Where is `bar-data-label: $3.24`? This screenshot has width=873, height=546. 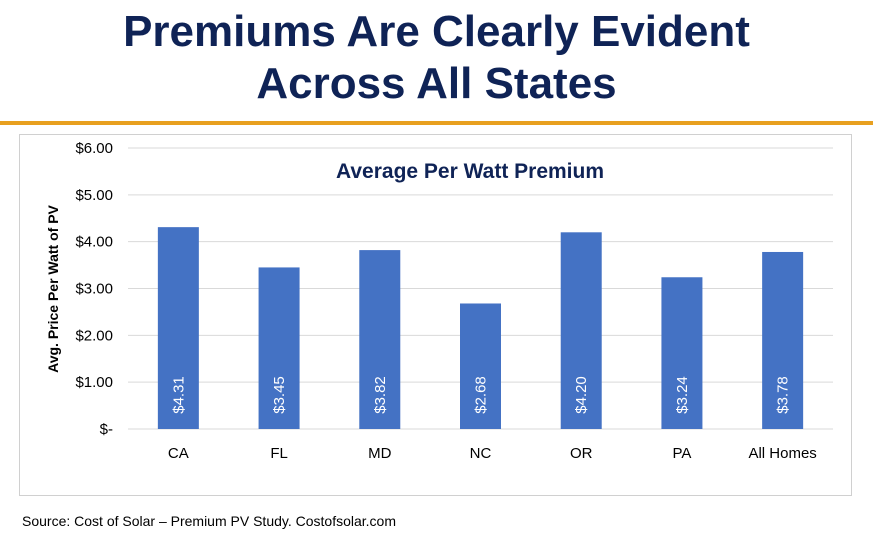 bar-data-label: $3.24 is located at coordinates (682, 395).